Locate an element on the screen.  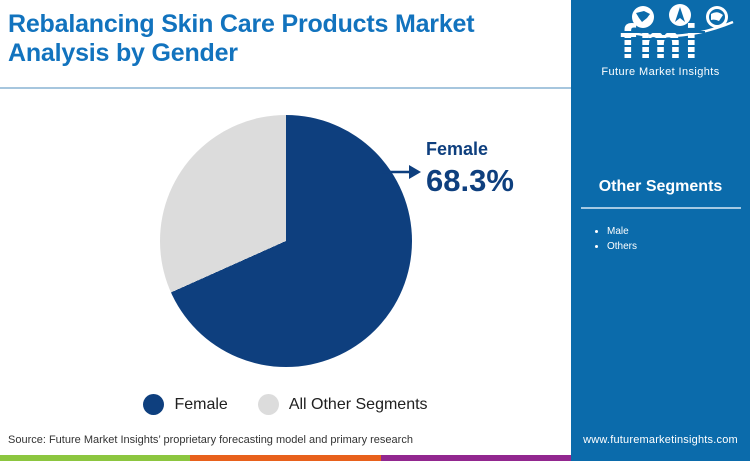
callout-value: 68.3% is located at coordinates (470, 180).